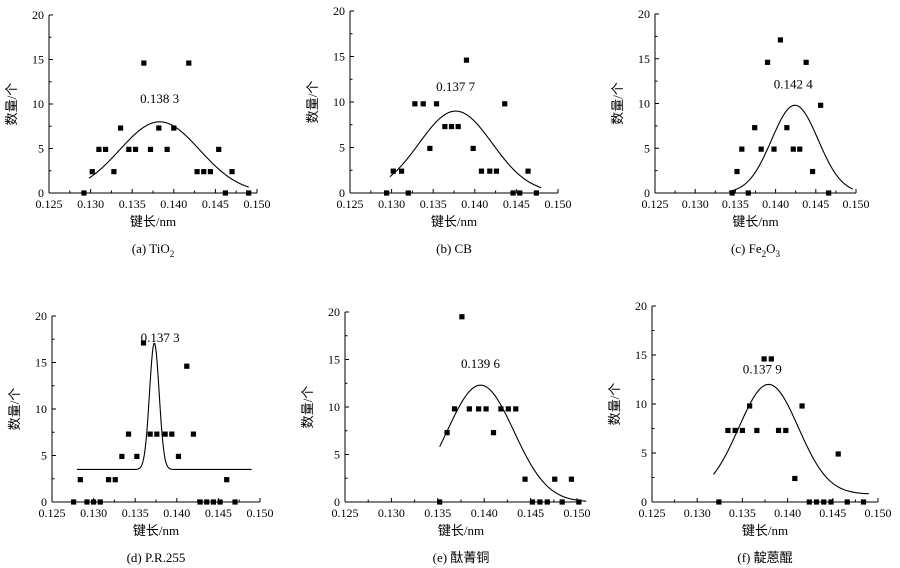 This screenshot has height=568, width=900. I want to click on peak-label: 0.137 7, so click(456, 86).